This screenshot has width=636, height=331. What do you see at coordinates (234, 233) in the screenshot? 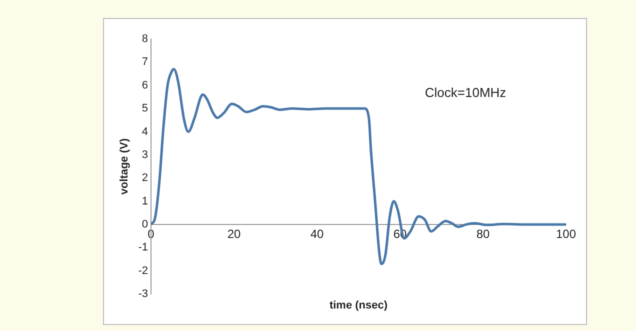
I see `x-tick-label: 20` at bounding box center [234, 233].